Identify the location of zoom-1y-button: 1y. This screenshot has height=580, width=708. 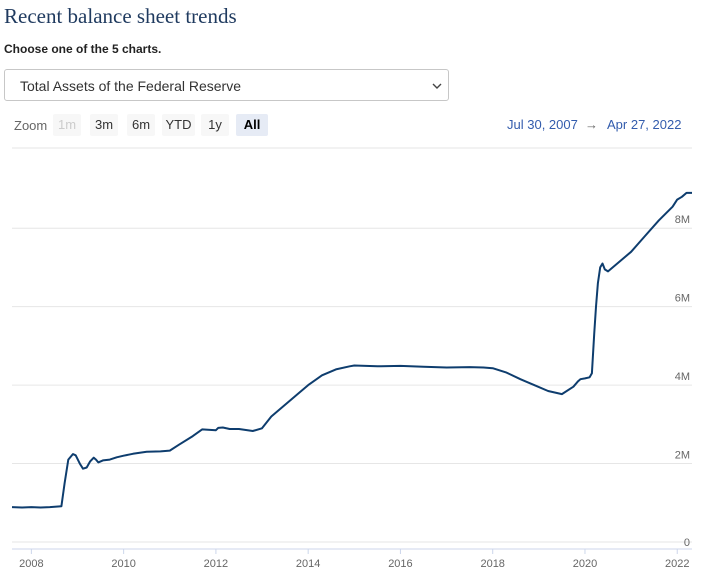
(215, 125).